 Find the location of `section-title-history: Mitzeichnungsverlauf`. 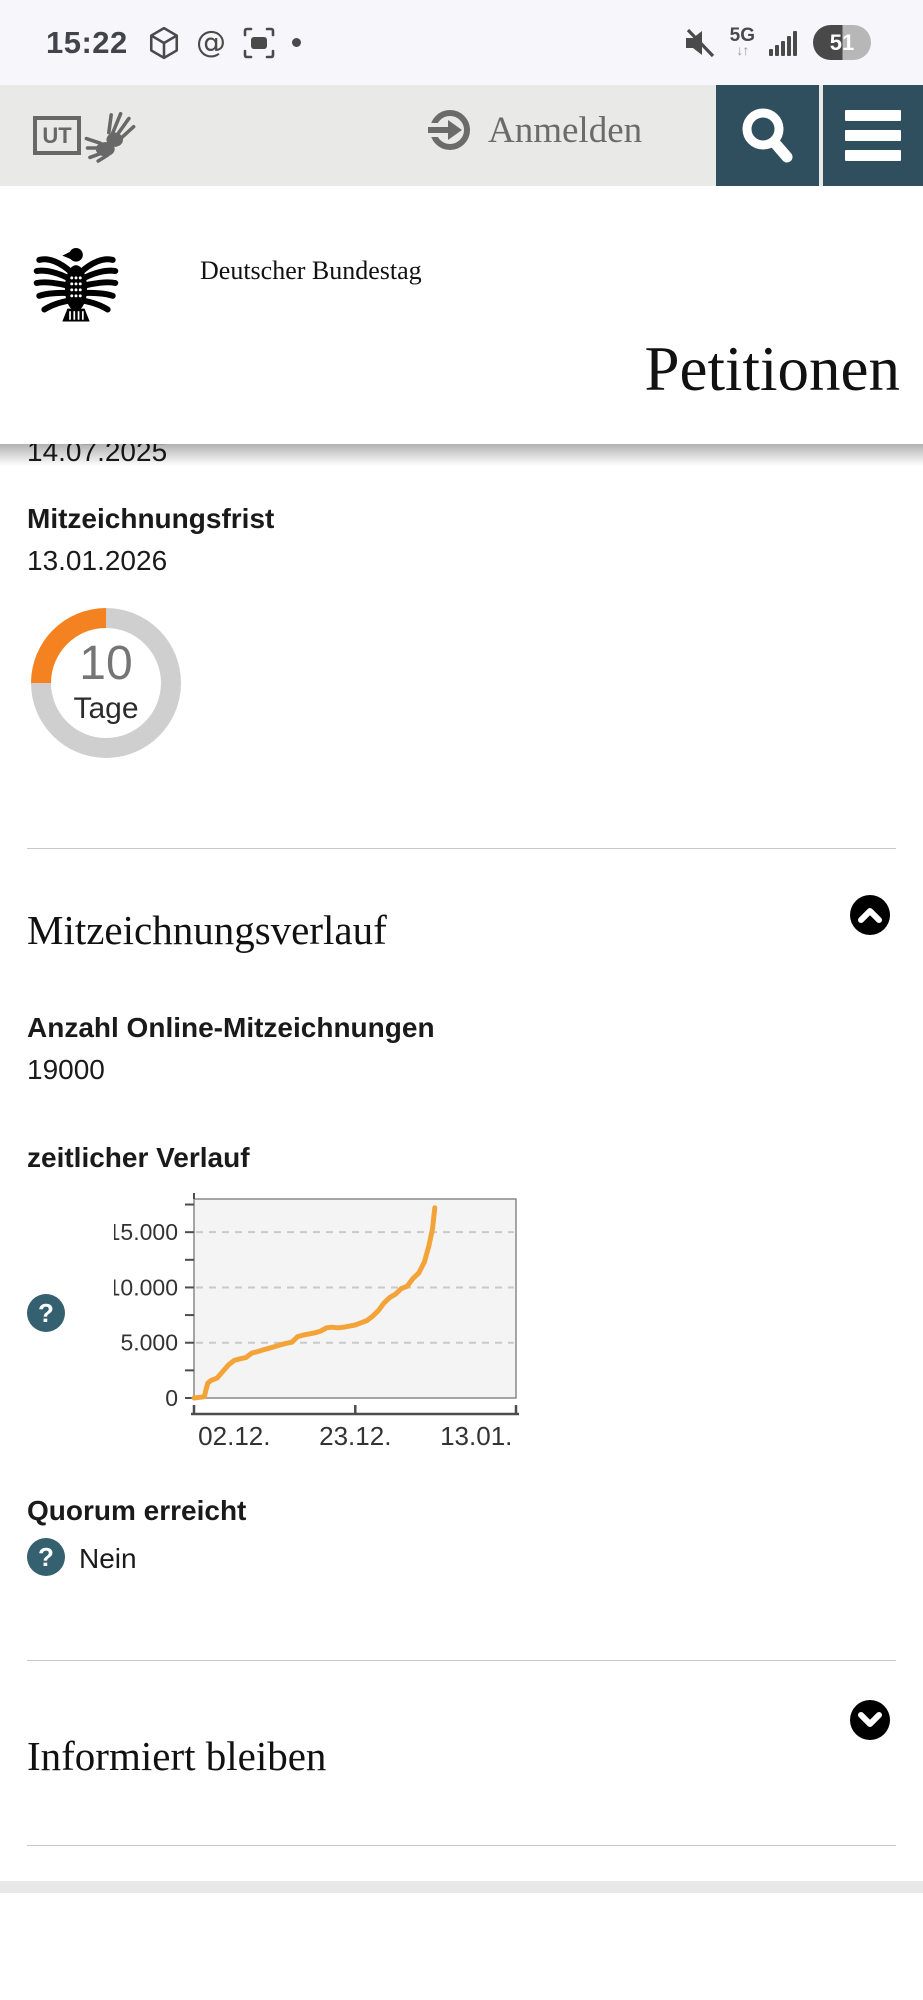

section-title-history: Mitzeichnungsverlauf is located at coordinates (207, 930).